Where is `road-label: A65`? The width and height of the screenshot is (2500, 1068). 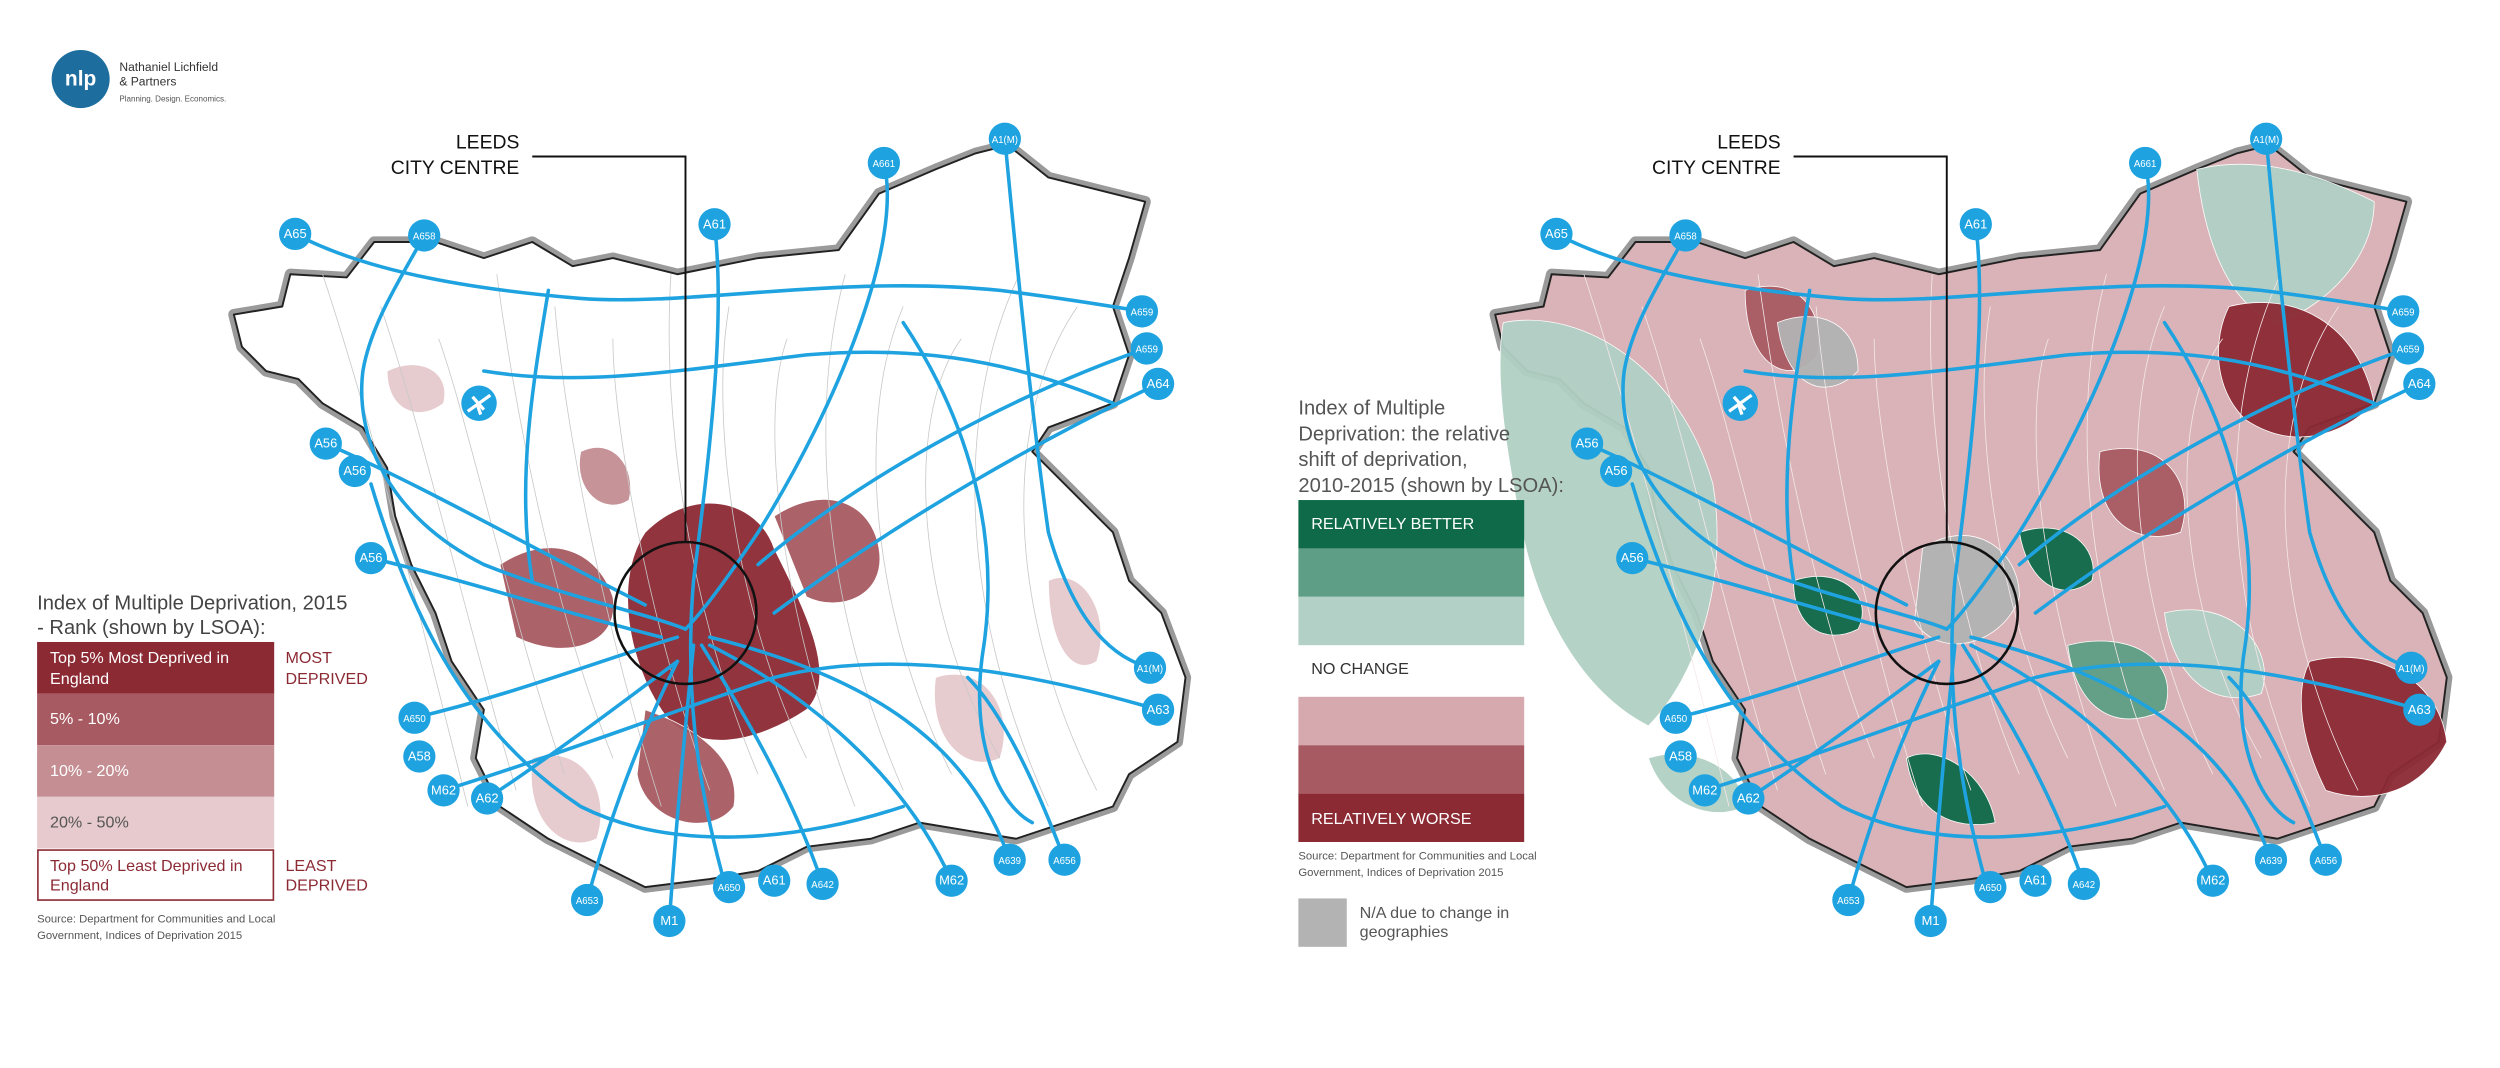
road-label: A65 is located at coordinates (295, 233).